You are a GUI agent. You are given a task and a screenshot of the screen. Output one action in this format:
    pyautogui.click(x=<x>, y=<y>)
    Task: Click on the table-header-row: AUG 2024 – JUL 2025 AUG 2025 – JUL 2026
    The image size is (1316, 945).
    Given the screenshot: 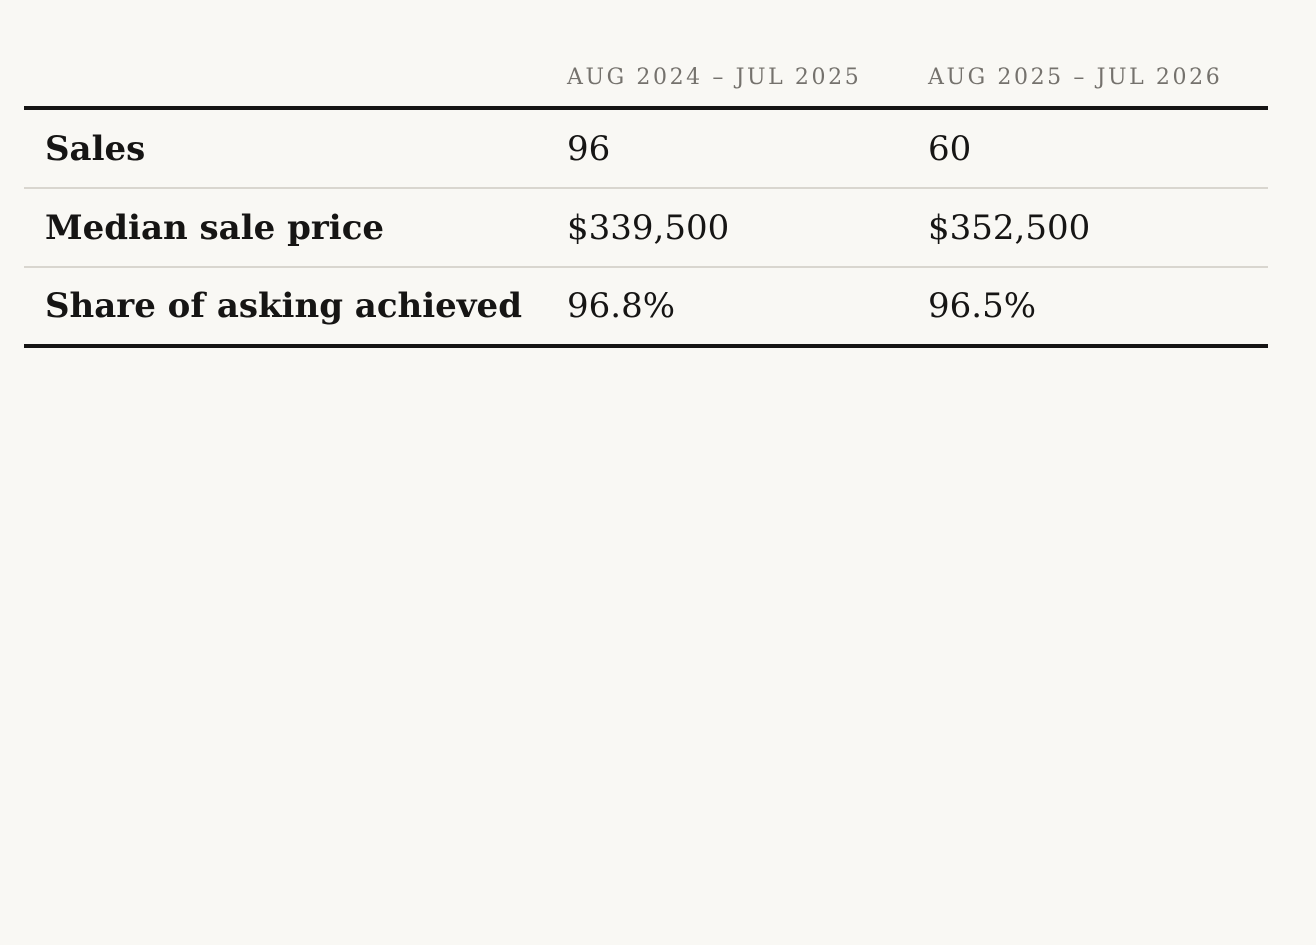 What is the action you would take?
    pyautogui.click(x=646, y=55)
    